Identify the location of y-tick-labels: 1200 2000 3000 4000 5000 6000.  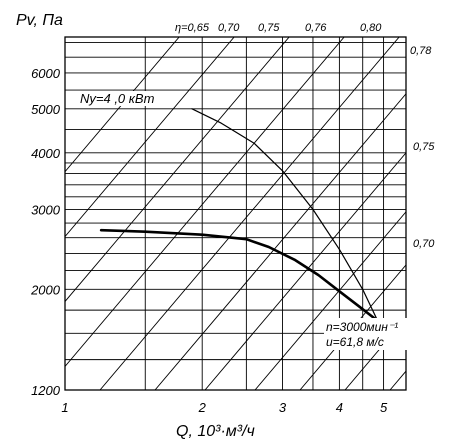
(45, 232).